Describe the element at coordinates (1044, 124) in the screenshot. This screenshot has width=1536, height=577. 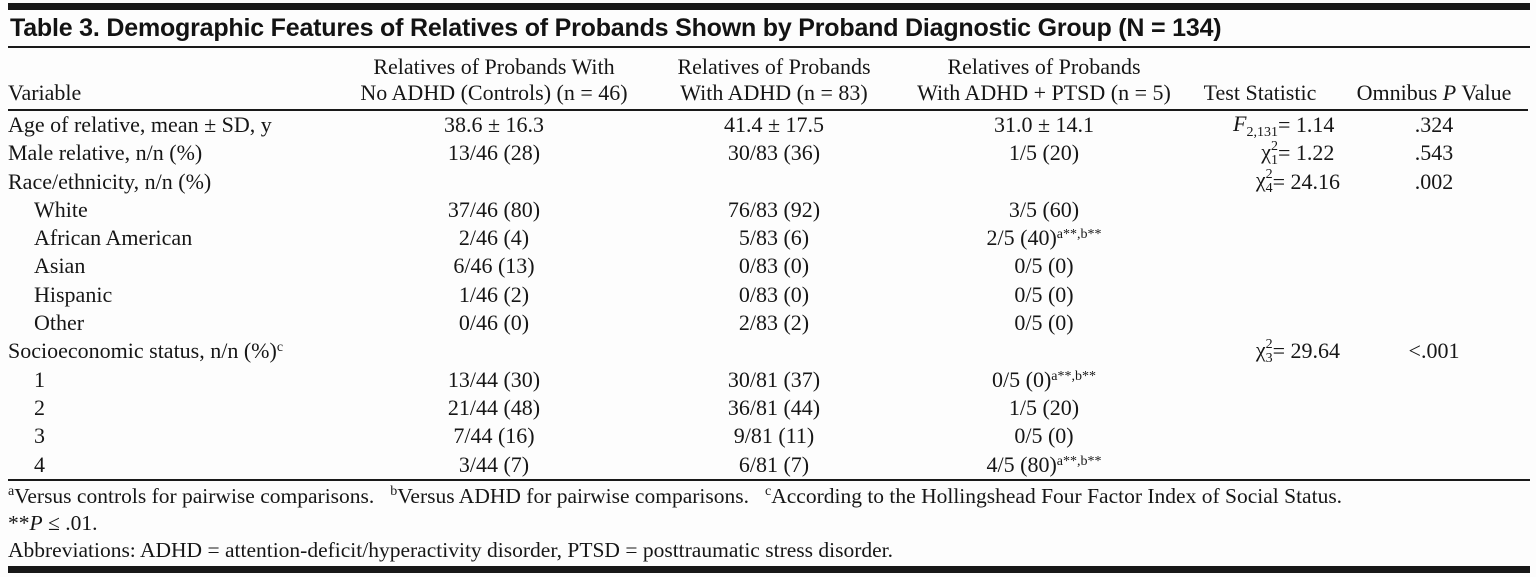
I see `cell-adhd-ptsd-value: 31.0 ± 14.1` at that location.